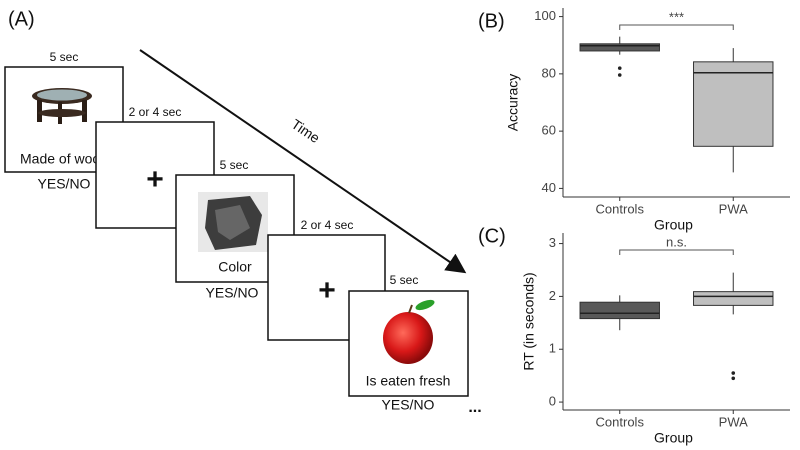 The height and width of the screenshot is (450, 800). Describe the element at coordinates (552, 295) in the screenshot. I see `y-tick-label: 2` at that location.